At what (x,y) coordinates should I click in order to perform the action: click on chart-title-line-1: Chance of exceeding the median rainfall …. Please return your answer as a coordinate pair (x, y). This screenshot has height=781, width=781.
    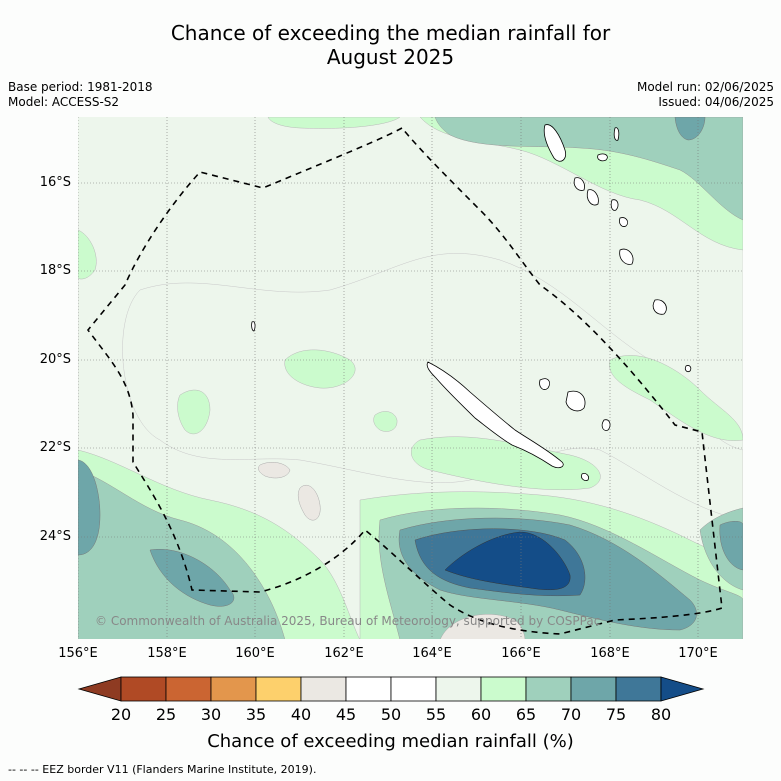
    Looking at the image, I should click on (390, 33).